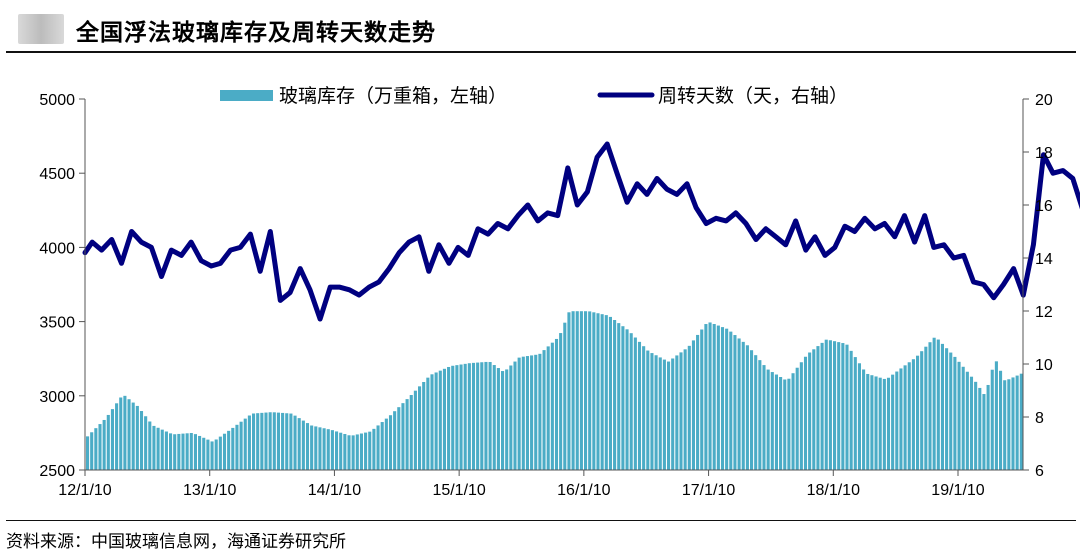 The height and width of the screenshot is (556, 1080). What do you see at coordinates (176, 542) in the screenshot?
I see `source-note: 资料来源：中国玻璃信息网，海通证券研究所` at bounding box center [176, 542].